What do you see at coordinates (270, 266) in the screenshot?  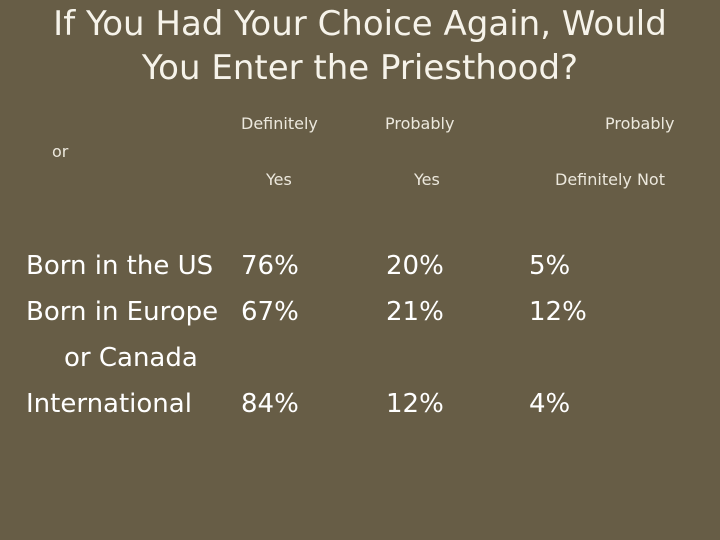 I see `cell-us-definitely-yes: 76%` at bounding box center [270, 266].